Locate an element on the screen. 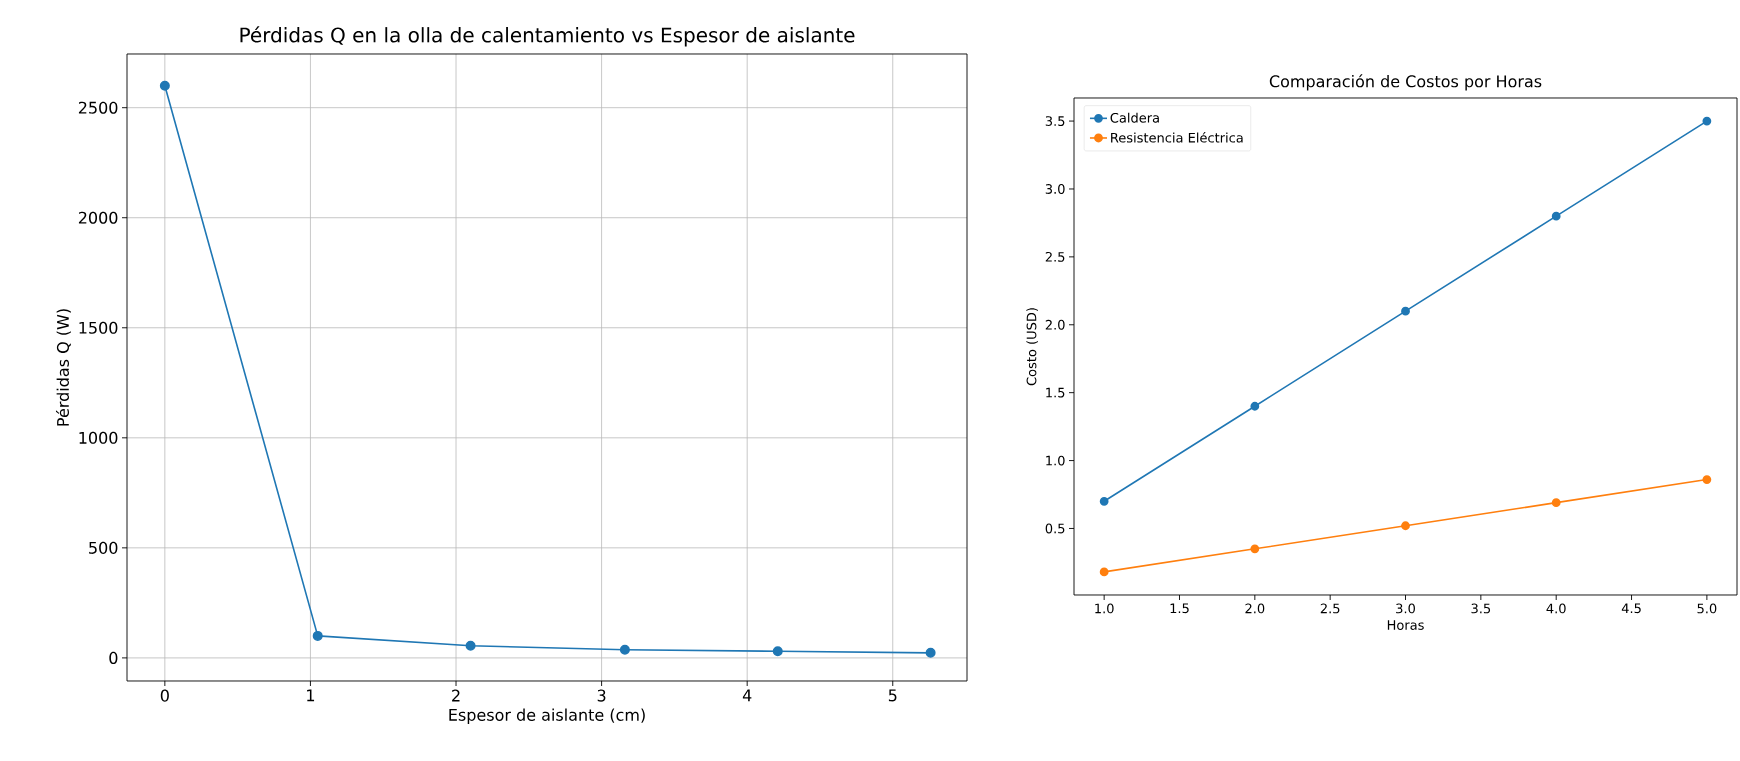  x-tick-label: 1 is located at coordinates (311, 695).